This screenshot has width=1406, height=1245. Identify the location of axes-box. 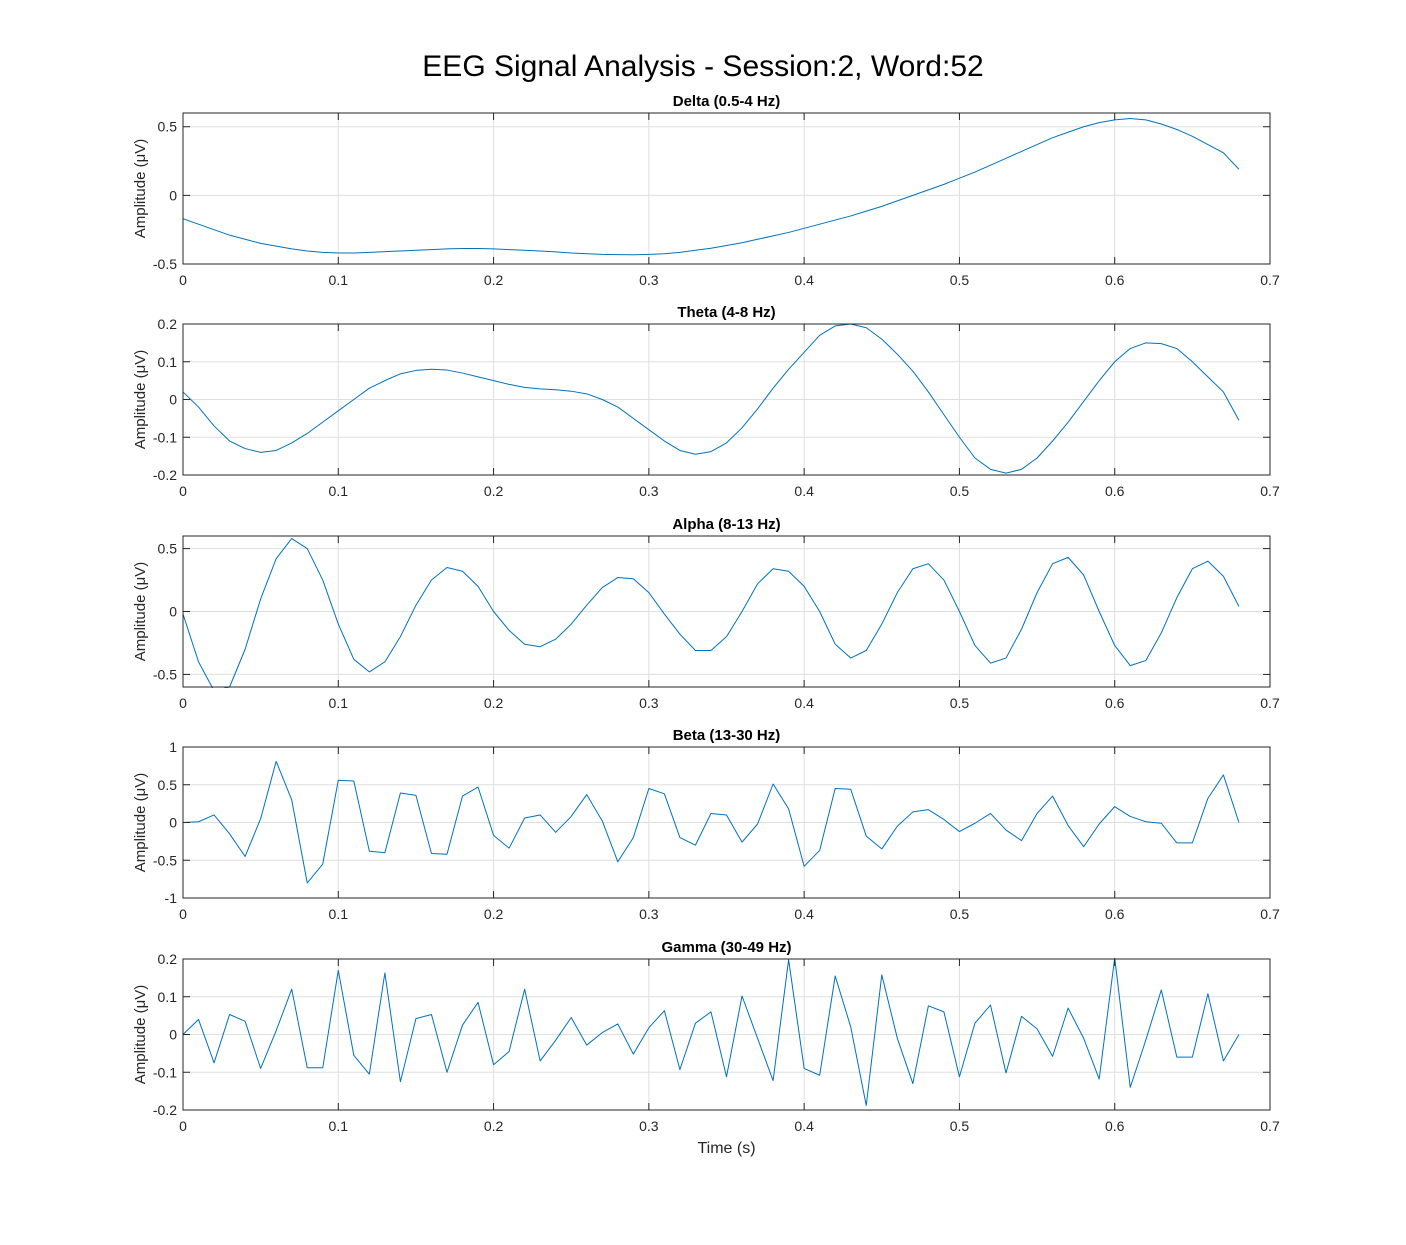
(726, 188).